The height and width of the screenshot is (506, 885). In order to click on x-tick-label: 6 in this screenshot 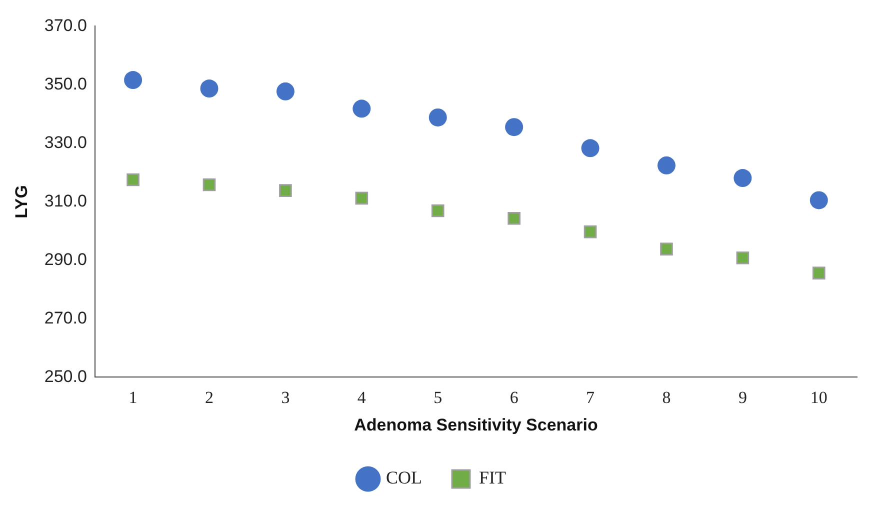, I will do `click(514, 397)`.